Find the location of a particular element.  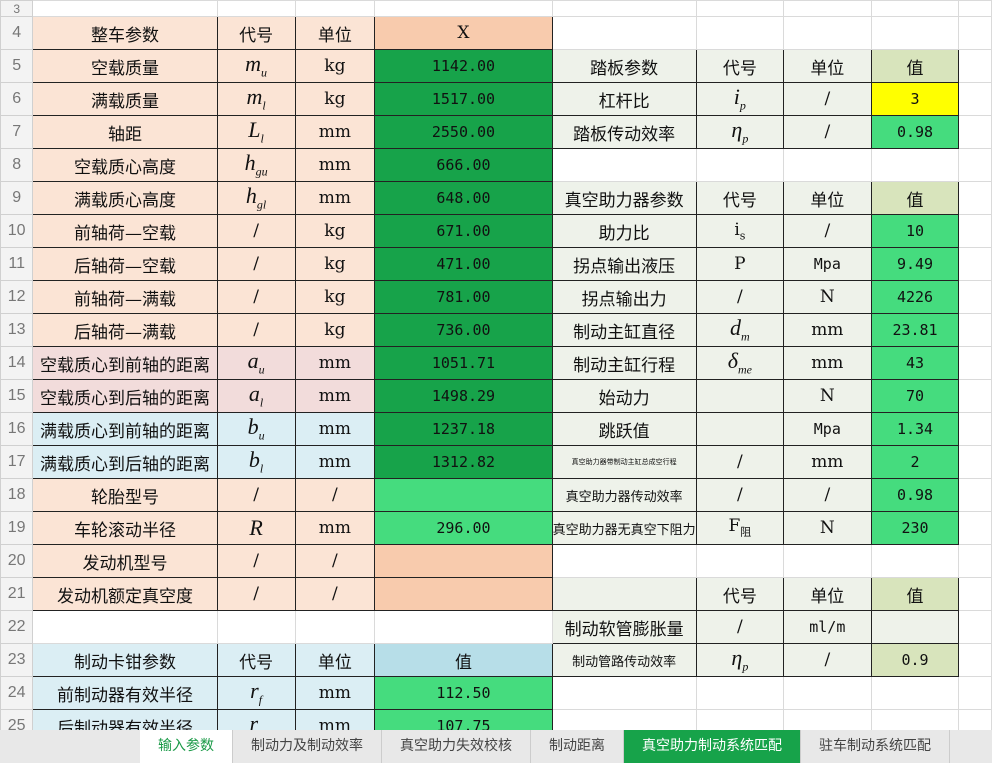

param-name-cell: 前制动器有效半径 is located at coordinates (125, 693).